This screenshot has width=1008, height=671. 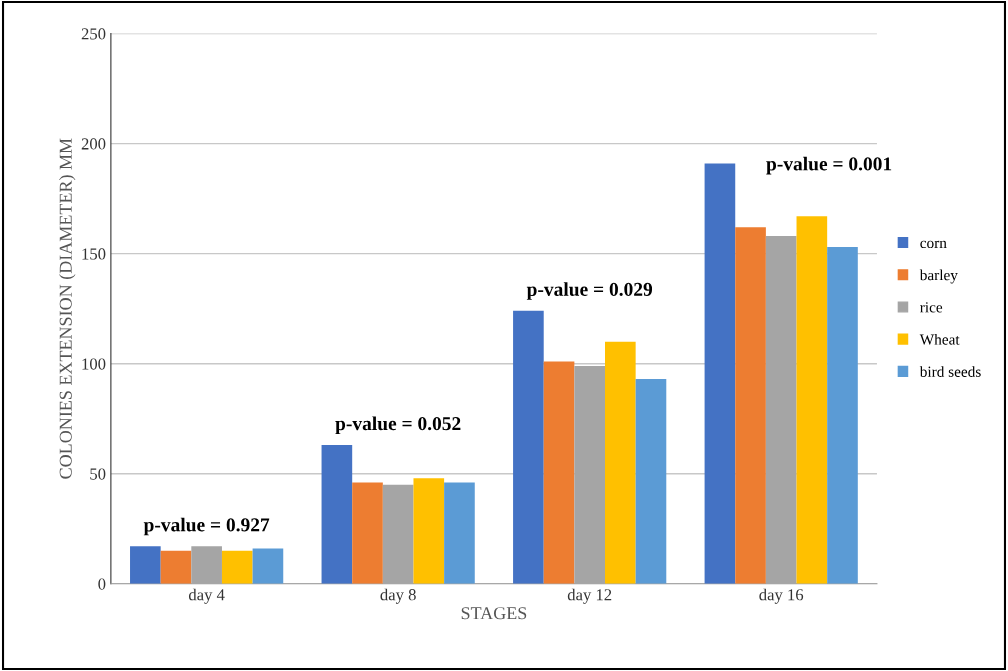 What do you see at coordinates (94, 254) in the screenshot?
I see `y-tick-label: 150` at bounding box center [94, 254].